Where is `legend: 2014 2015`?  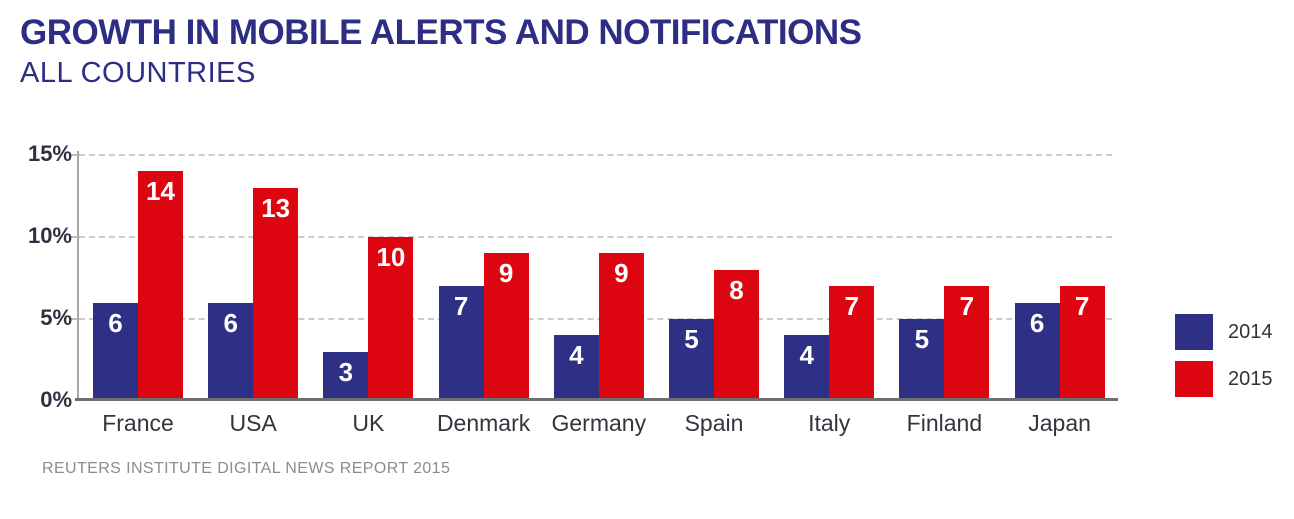
legend: 2014 2015 is located at coordinates (1224, 355).